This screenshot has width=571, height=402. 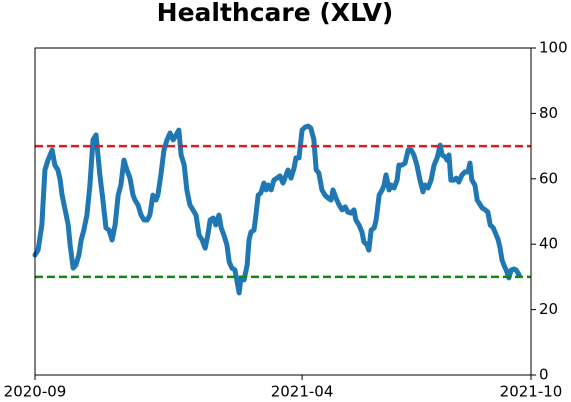 I want to click on y-tick-label: 0, so click(x=544, y=375).